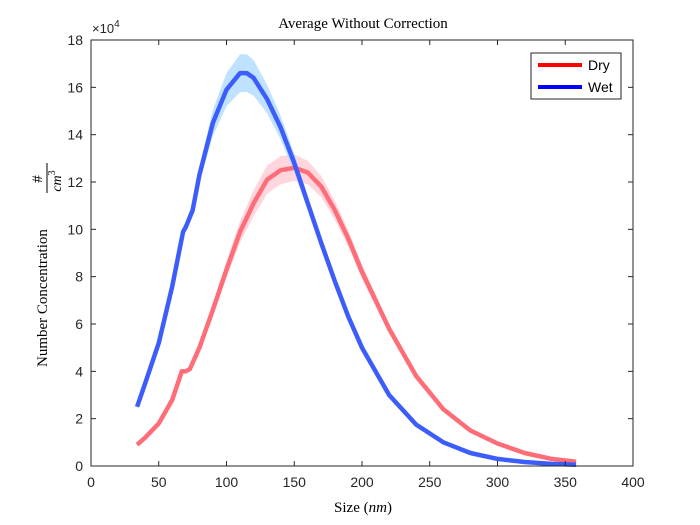 The height and width of the screenshot is (525, 700). I want to click on x-label-suffix: ), so click(389, 508).